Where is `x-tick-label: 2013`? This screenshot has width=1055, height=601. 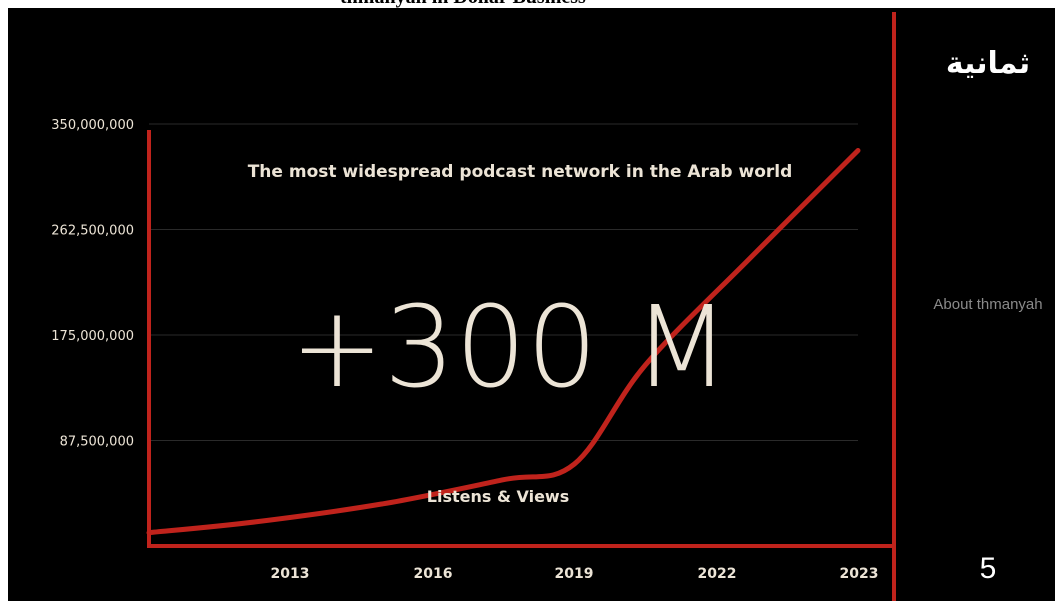
x-tick-label: 2013 is located at coordinates (290, 574).